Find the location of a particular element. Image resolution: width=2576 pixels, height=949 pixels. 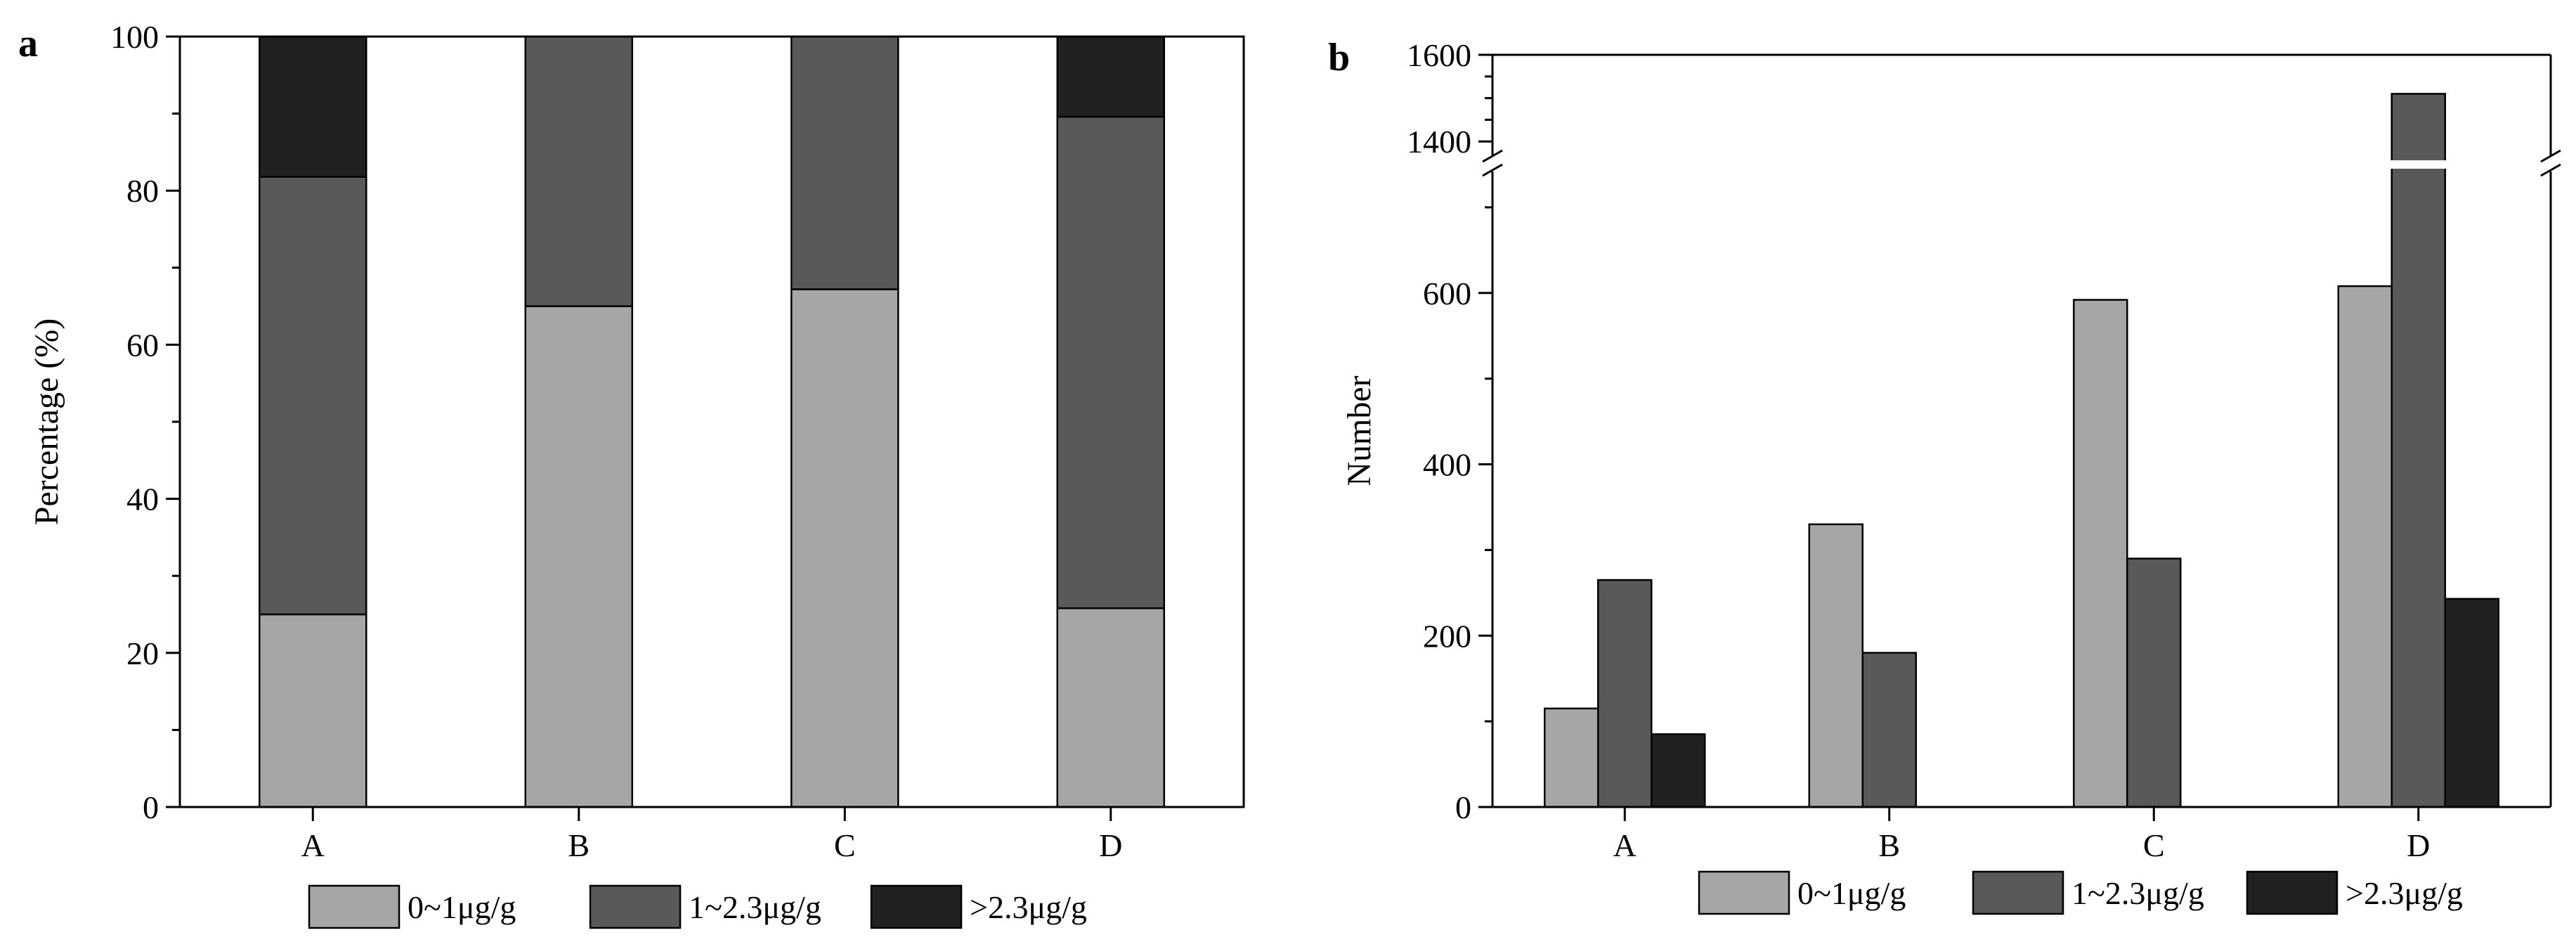

a-y-tick-label: 100 is located at coordinates (134, 37).